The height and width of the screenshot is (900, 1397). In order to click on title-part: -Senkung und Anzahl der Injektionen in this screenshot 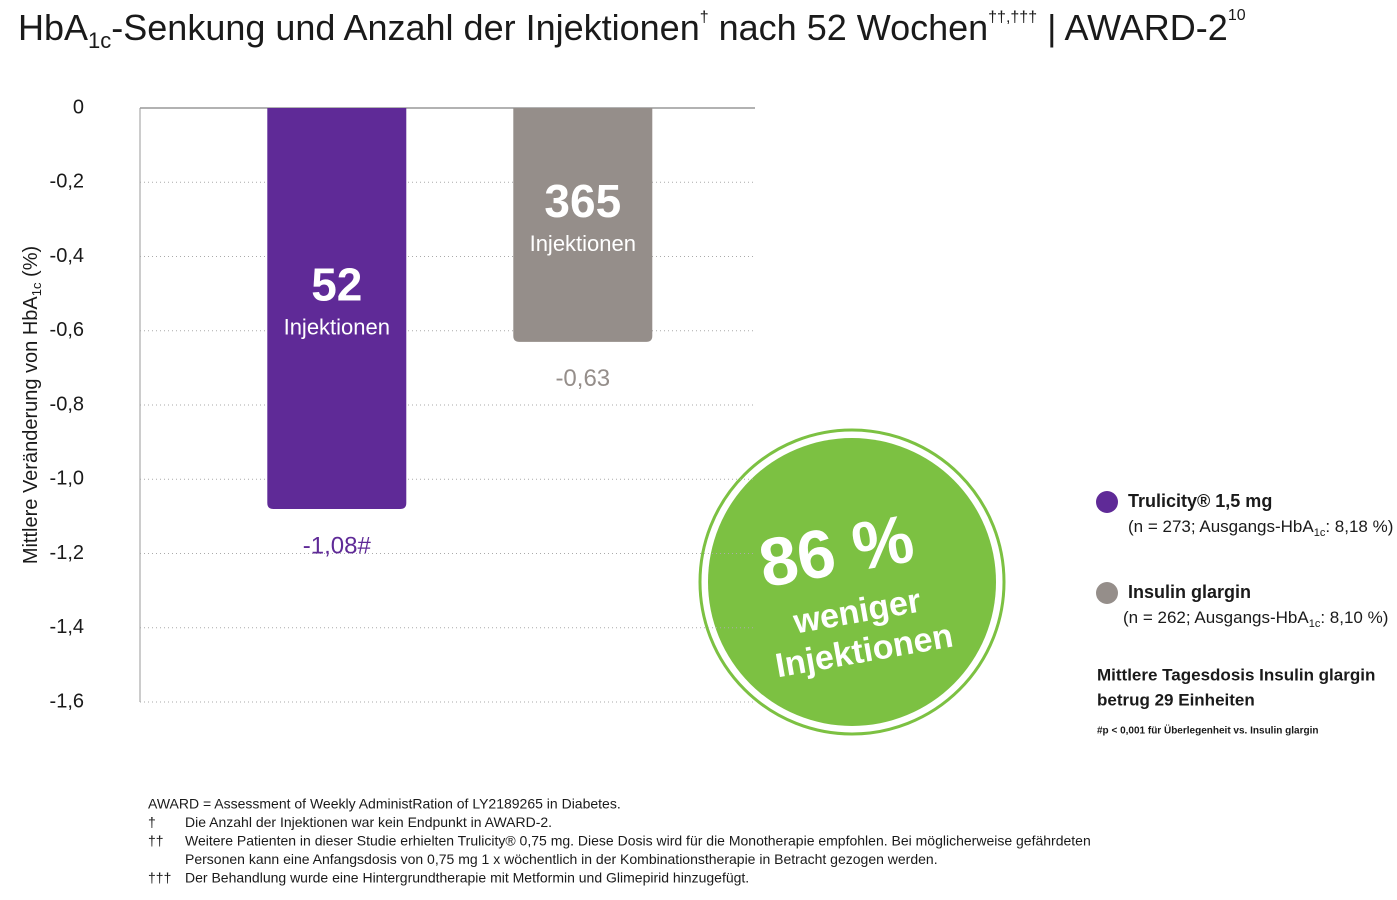, I will do `click(405, 27)`.